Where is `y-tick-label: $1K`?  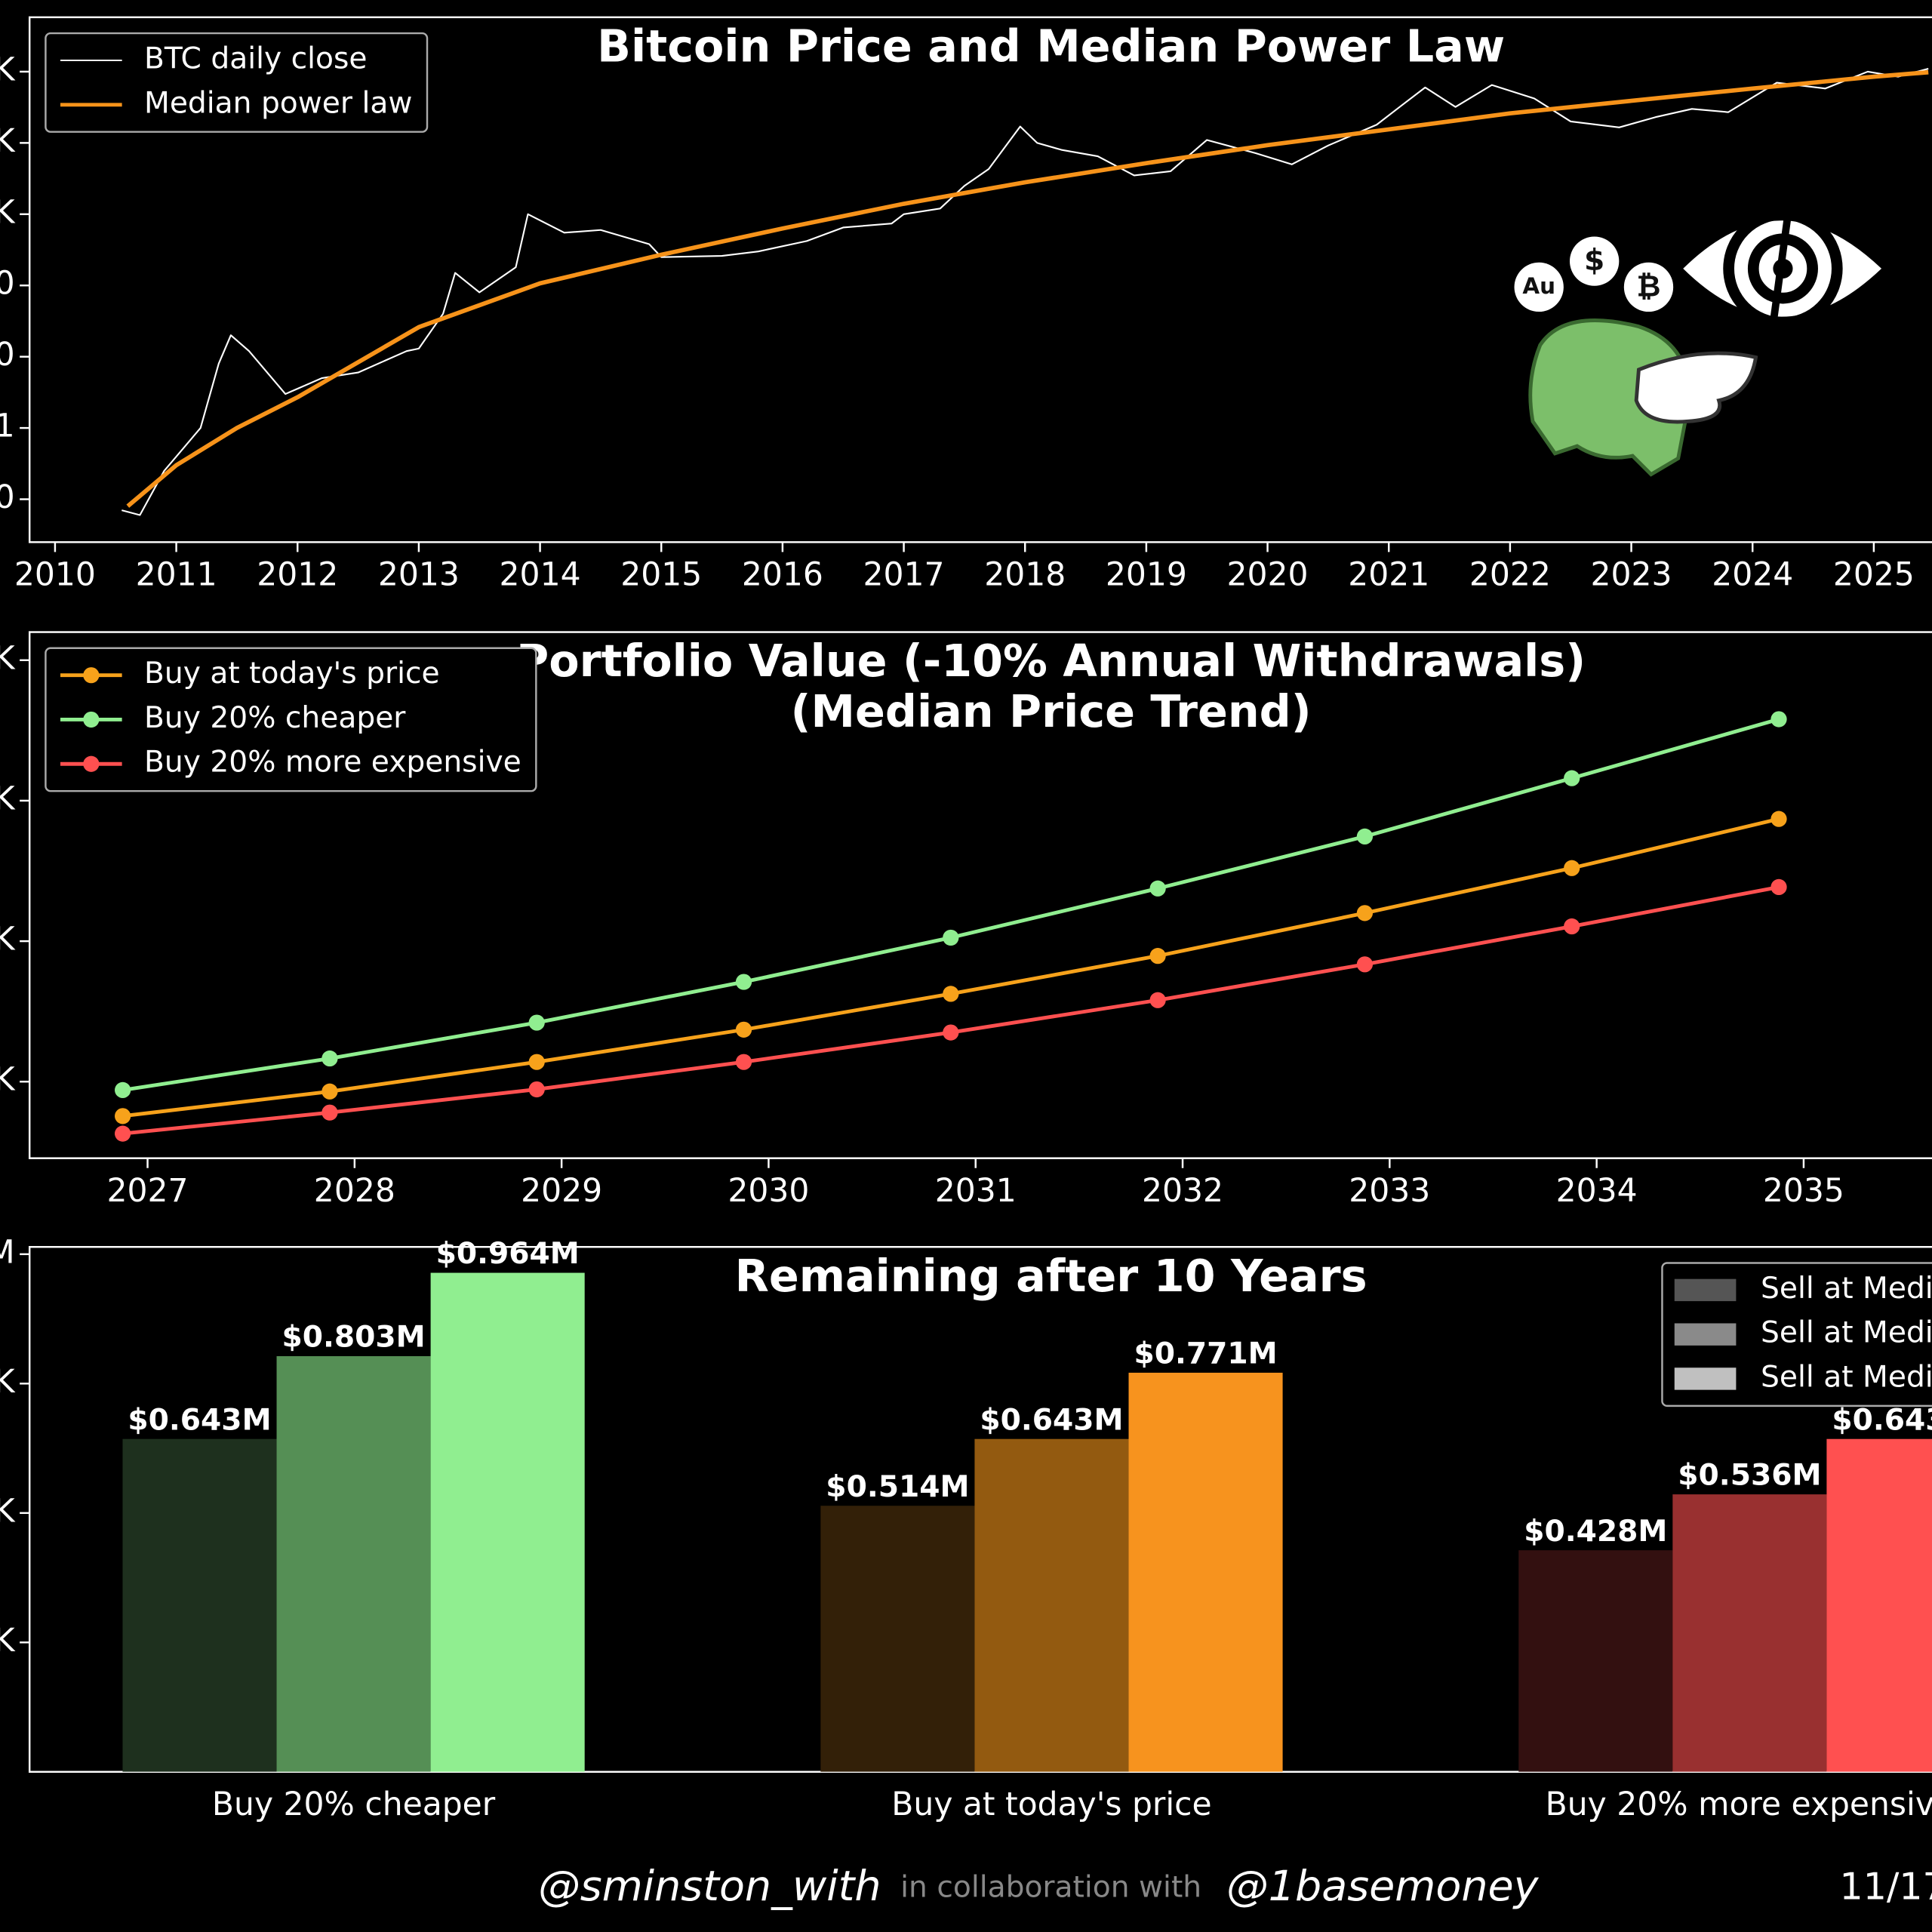 y-tick-label: $1K is located at coordinates (8, 212).